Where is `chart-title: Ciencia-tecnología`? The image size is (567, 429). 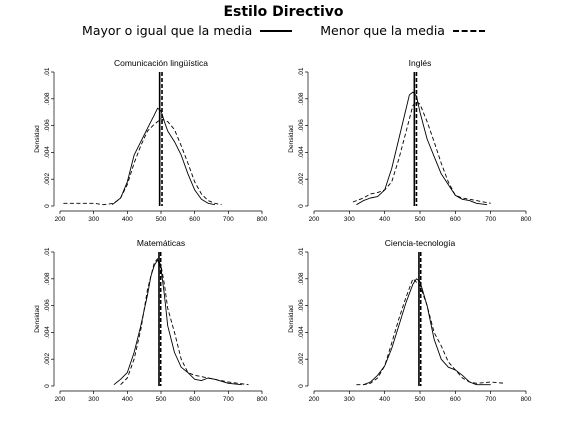 chart-title: Ciencia-tecnología is located at coordinates (420, 243).